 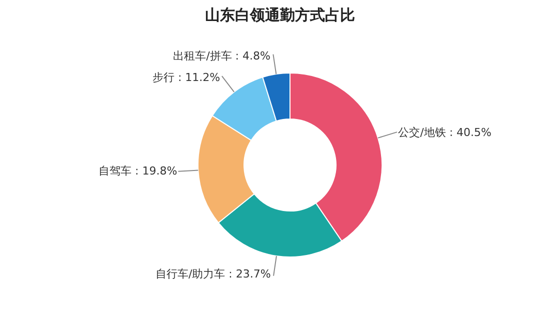 What do you see at coordinates (280, 15) in the screenshot?
I see `chart-title: 山东白领通勤方式占比` at bounding box center [280, 15].